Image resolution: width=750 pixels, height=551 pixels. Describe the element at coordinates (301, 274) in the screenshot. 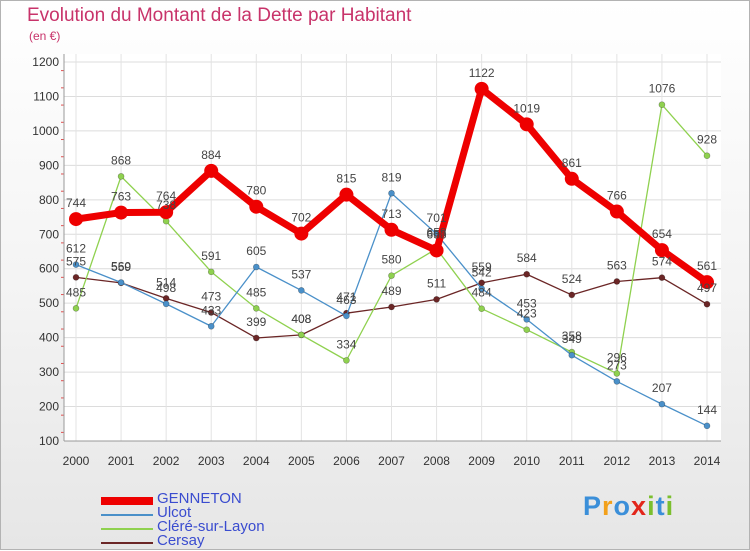

I see `data-label: 537` at that location.